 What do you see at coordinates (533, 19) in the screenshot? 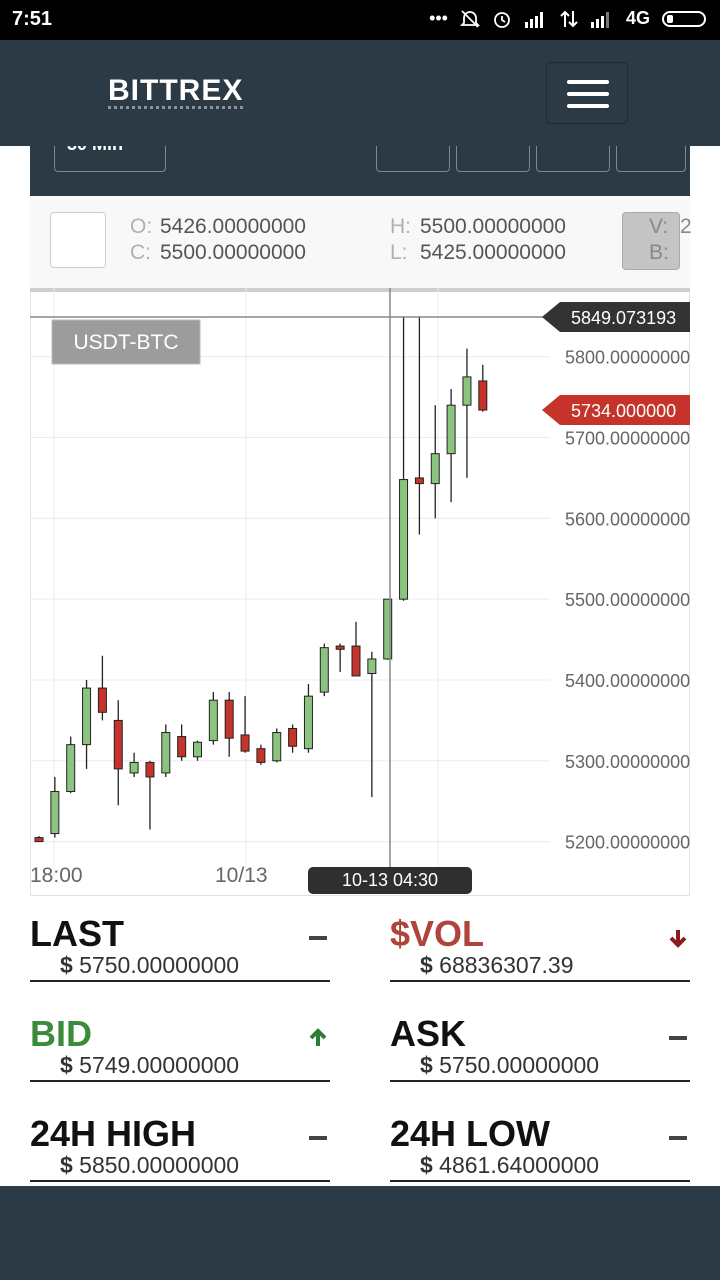
I see `signal-icon` at bounding box center [533, 19].